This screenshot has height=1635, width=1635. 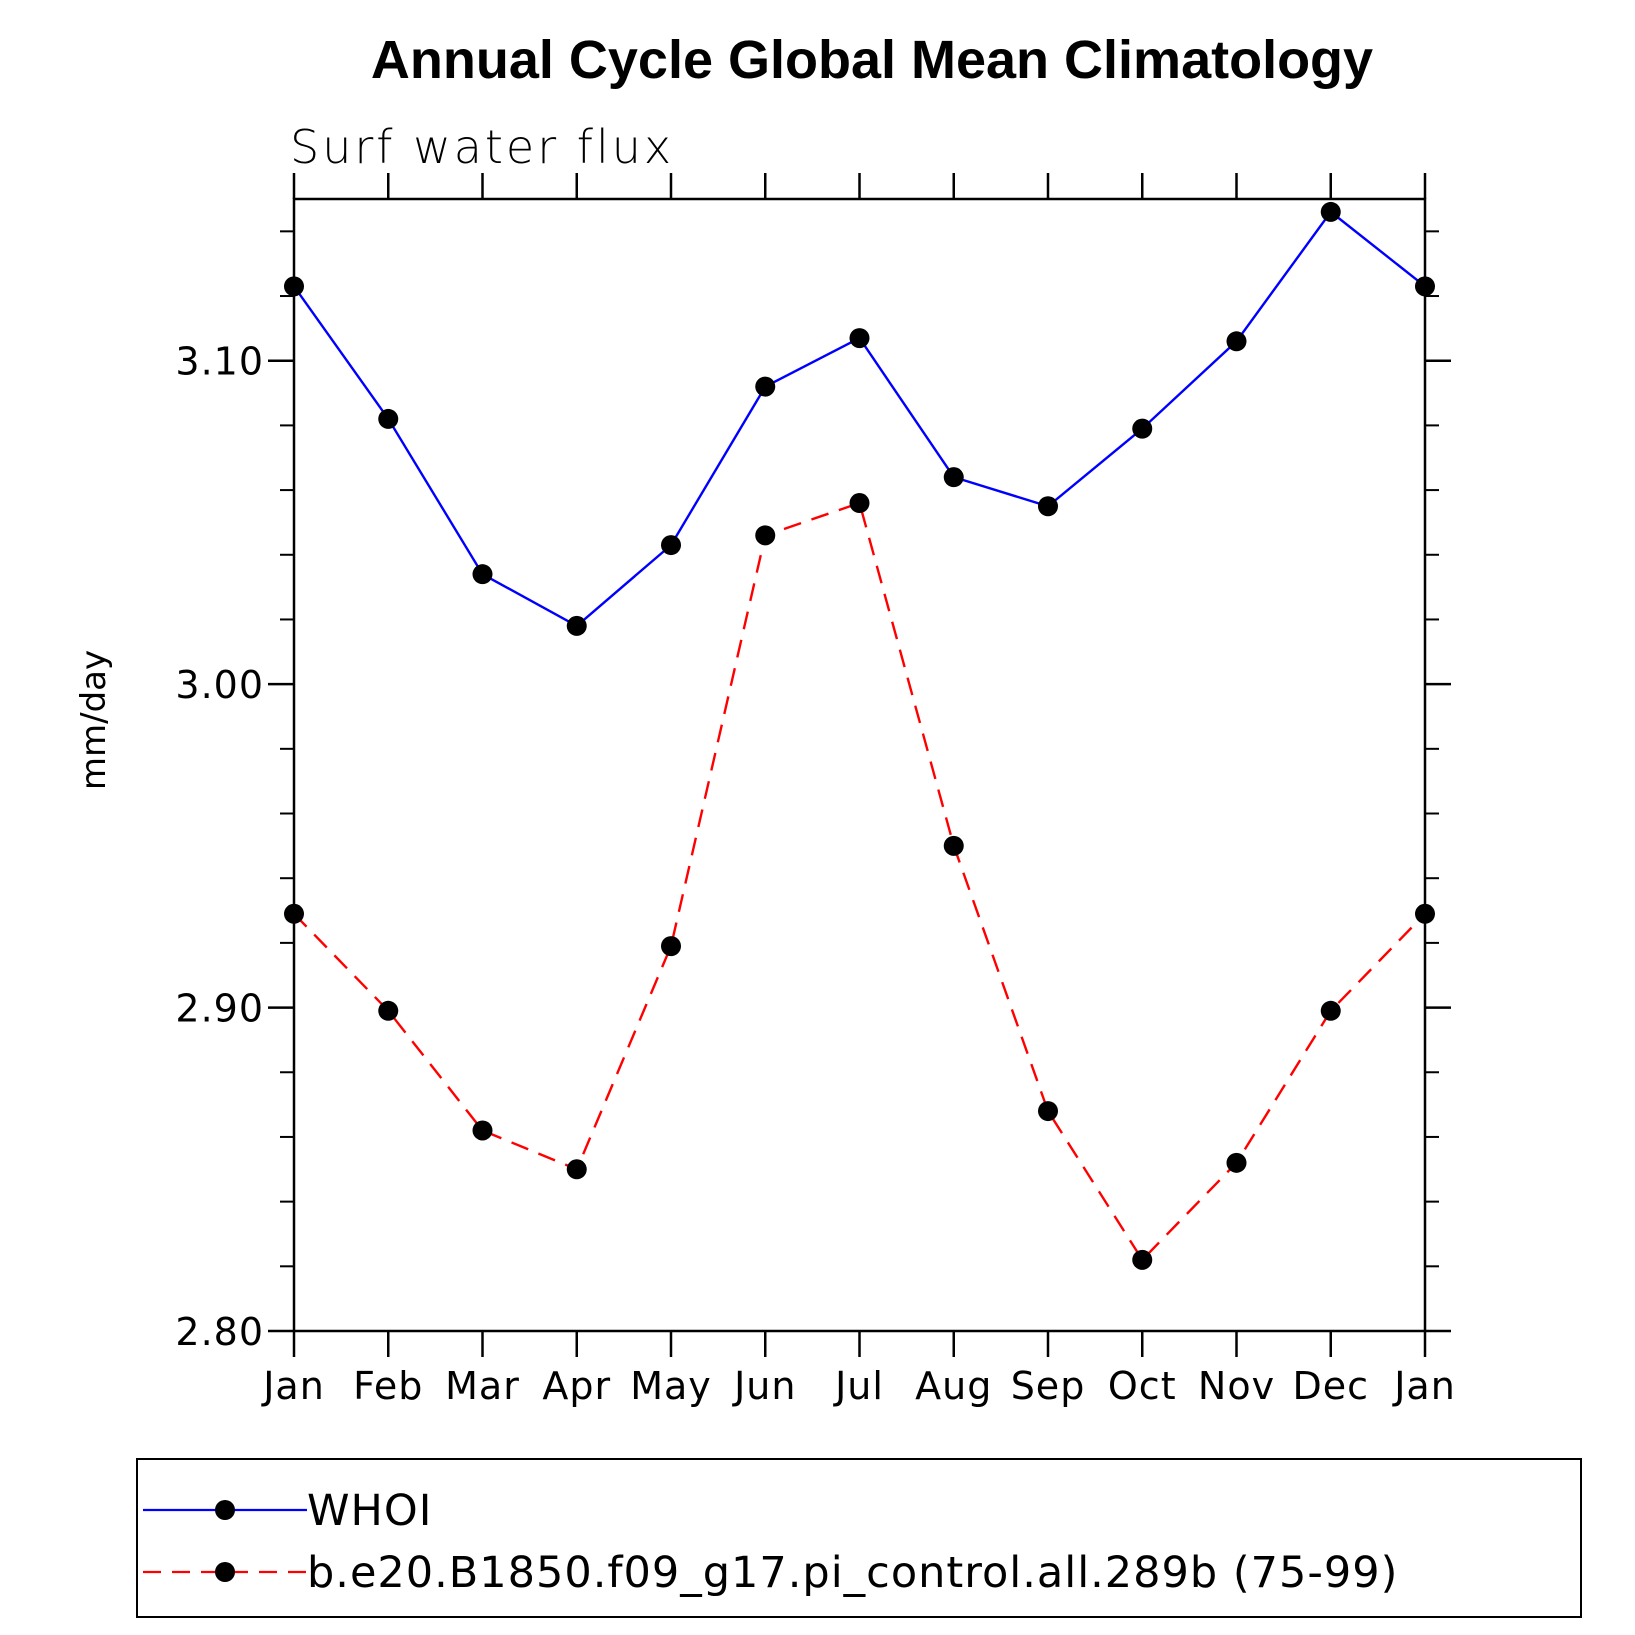 What do you see at coordinates (1142, 1386) in the screenshot?
I see `x-tick-label: Oct` at bounding box center [1142, 1386].